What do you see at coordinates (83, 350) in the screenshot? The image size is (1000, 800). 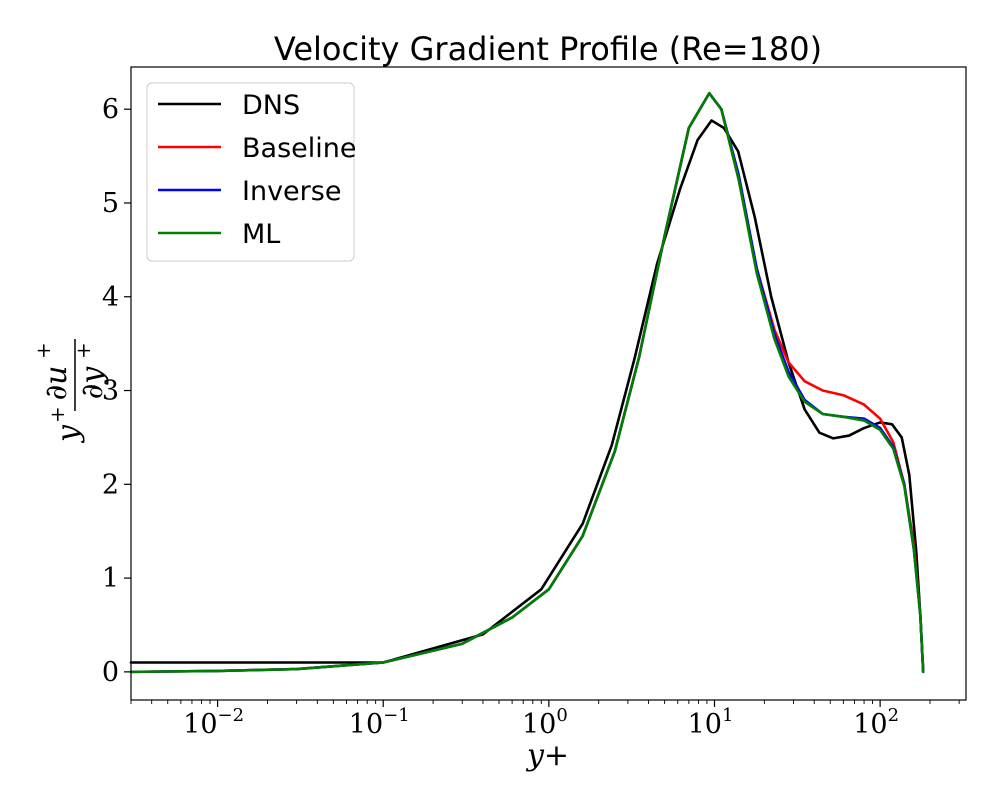 I see `y-axis-label-sup3: +` at bounding box center [83, 350].